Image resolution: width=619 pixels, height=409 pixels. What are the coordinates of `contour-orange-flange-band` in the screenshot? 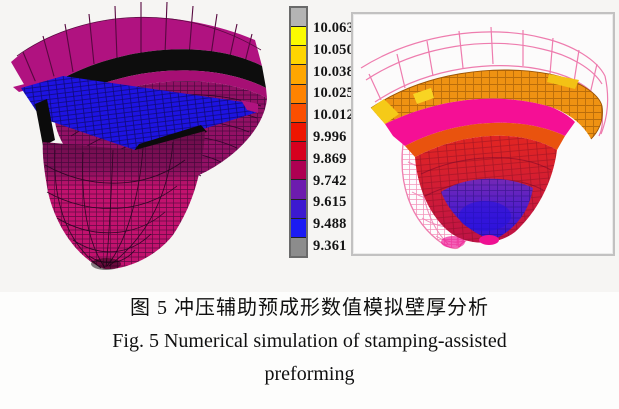 It's located at (486, 104).